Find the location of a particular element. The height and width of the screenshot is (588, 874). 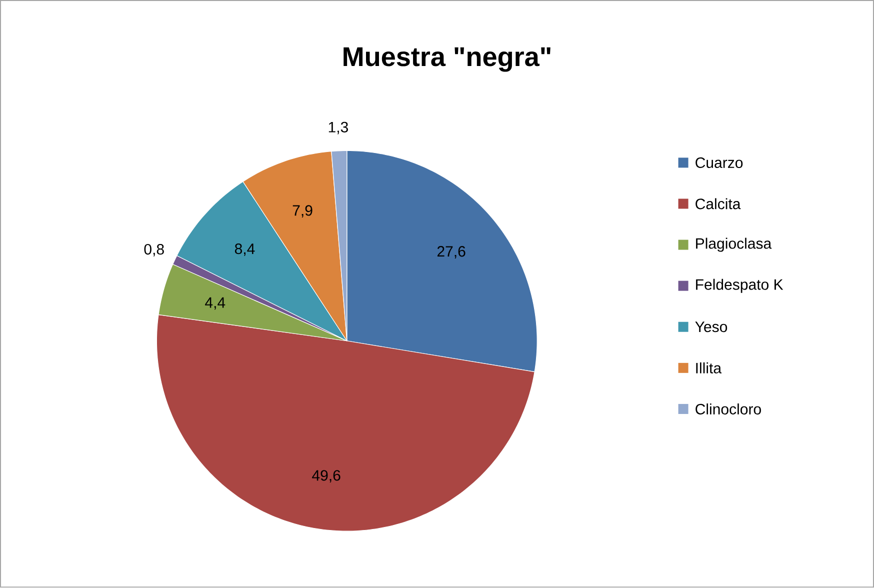

legend-label: Calcita is located at coordinates (718, 204).